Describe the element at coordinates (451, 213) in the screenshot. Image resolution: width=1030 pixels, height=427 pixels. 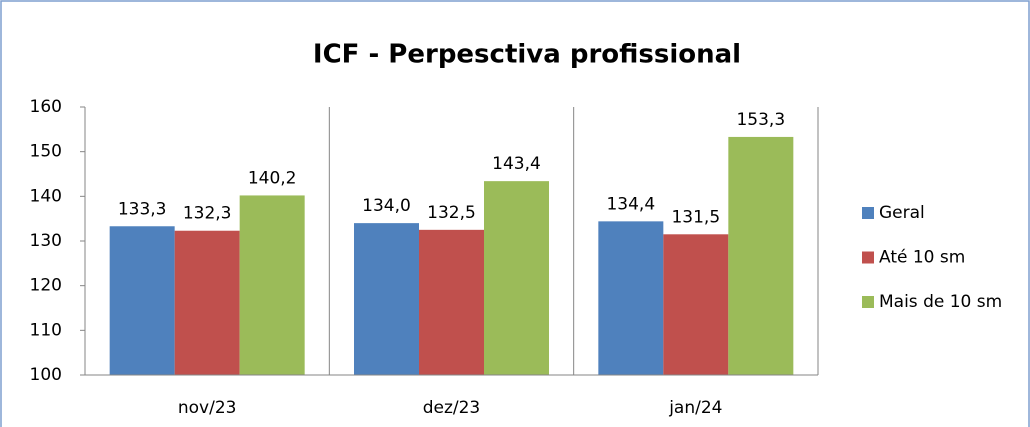
I see `value-label: 132,5` at that location.